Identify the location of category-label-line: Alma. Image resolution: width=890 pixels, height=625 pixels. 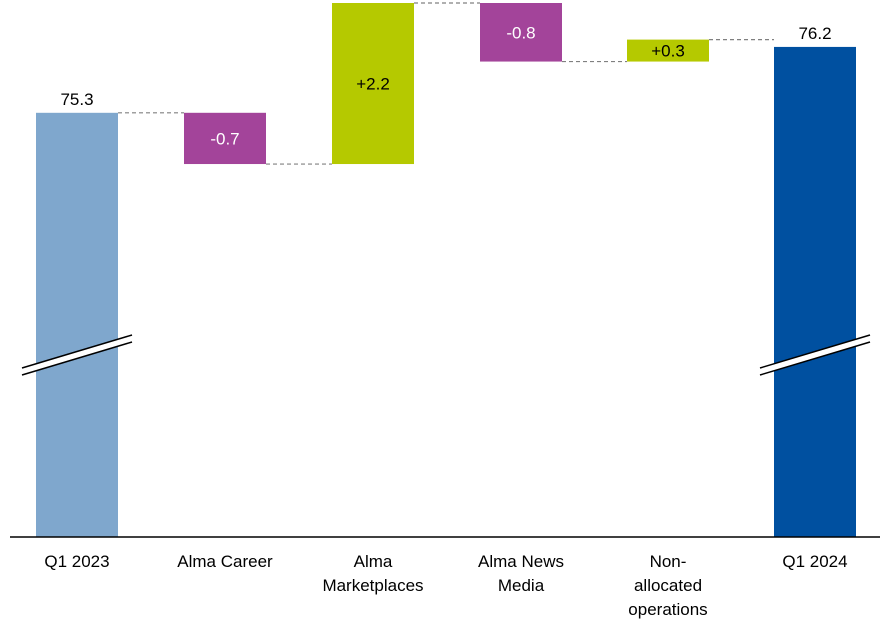
(373, 561).